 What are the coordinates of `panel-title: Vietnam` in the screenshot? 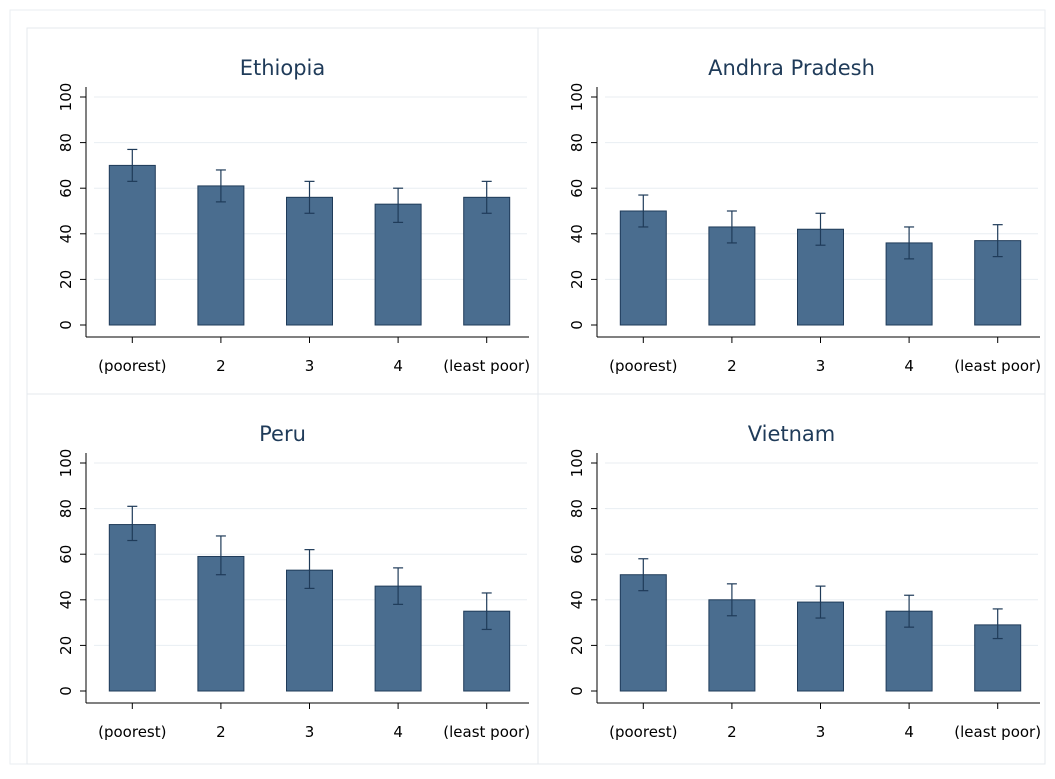 It's located at (792, 434).